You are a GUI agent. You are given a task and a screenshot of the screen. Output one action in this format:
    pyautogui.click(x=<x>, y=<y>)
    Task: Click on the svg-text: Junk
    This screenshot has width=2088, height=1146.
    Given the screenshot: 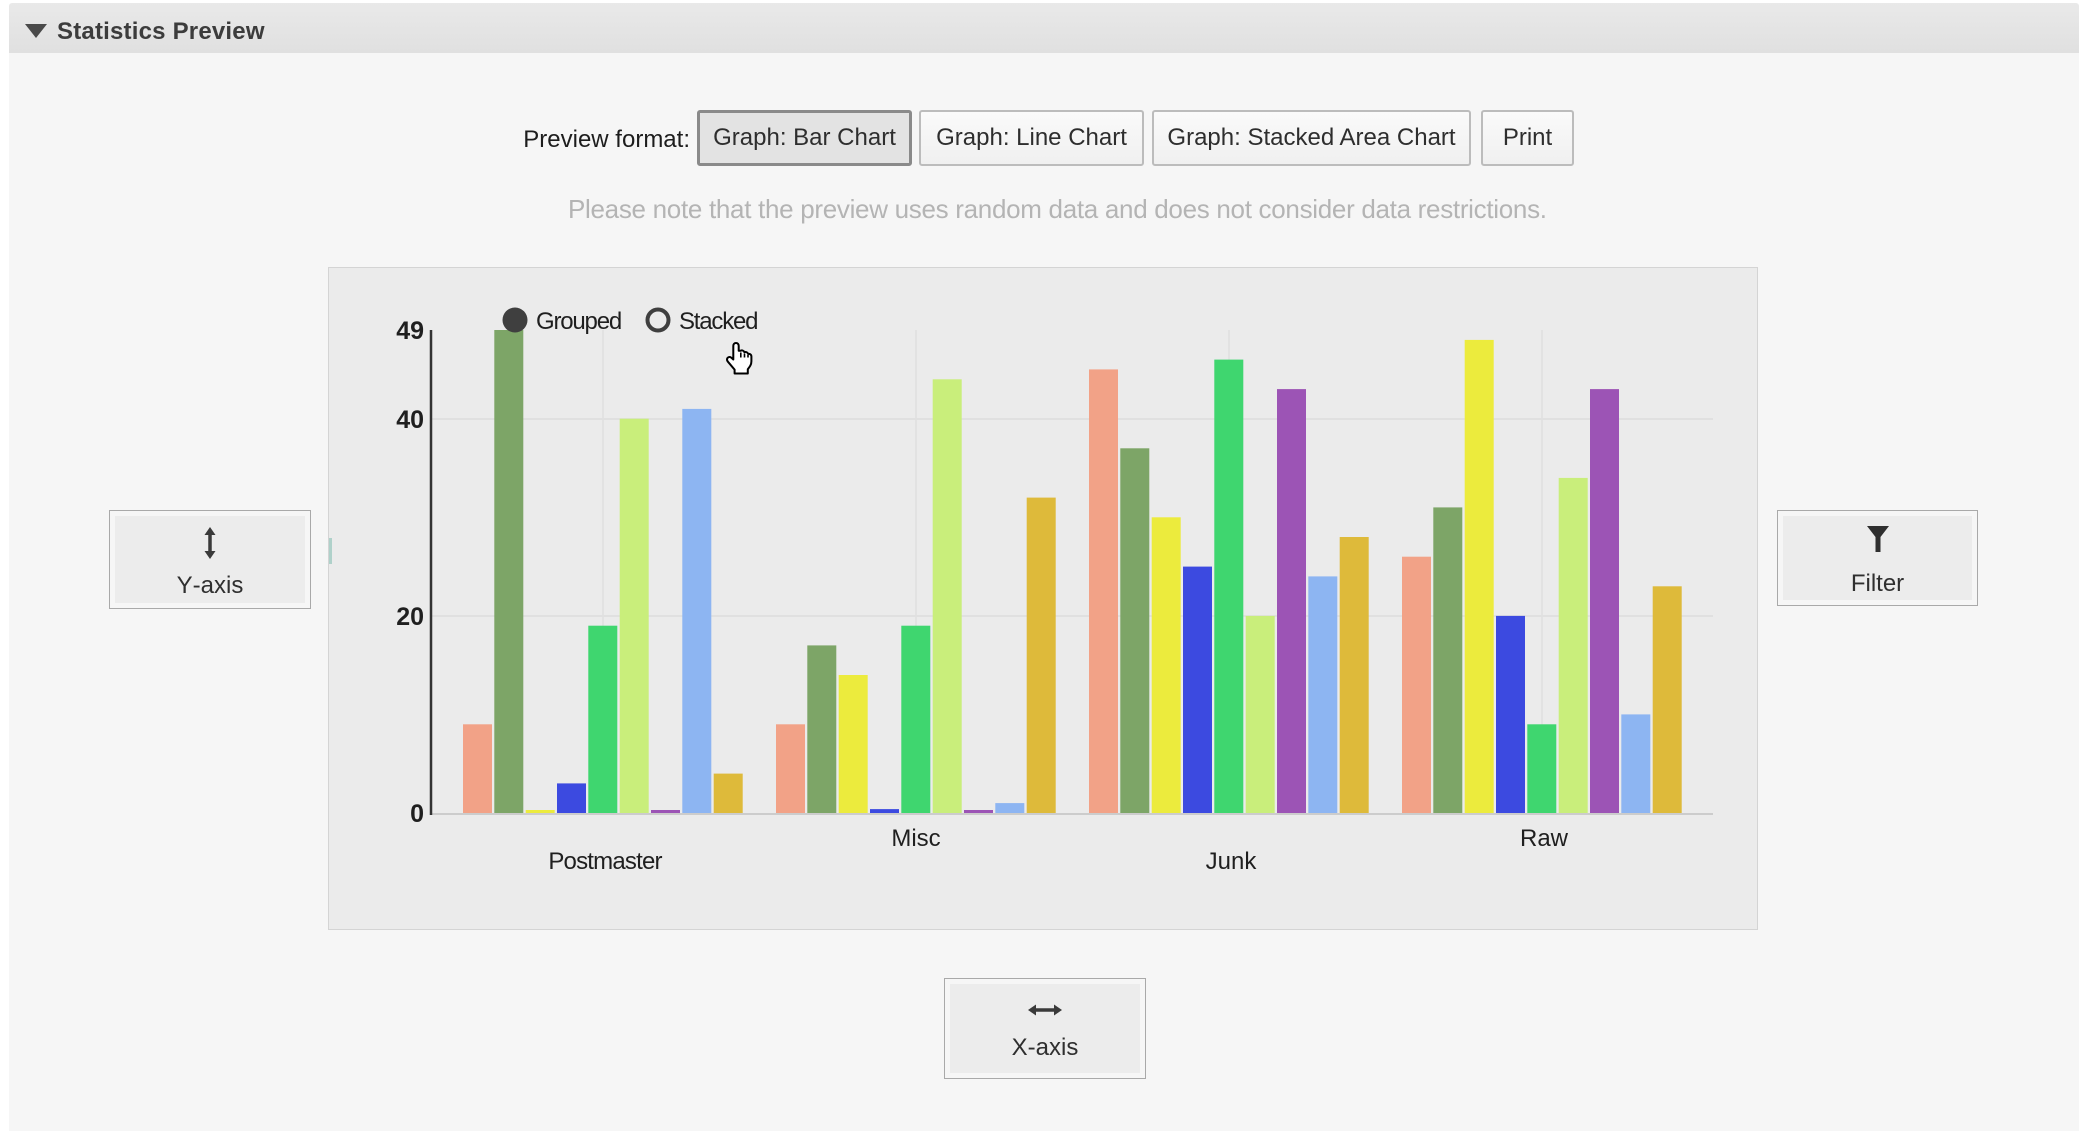 What is the action you would take?
    pyautogui.click(x=1232, y=861)
    